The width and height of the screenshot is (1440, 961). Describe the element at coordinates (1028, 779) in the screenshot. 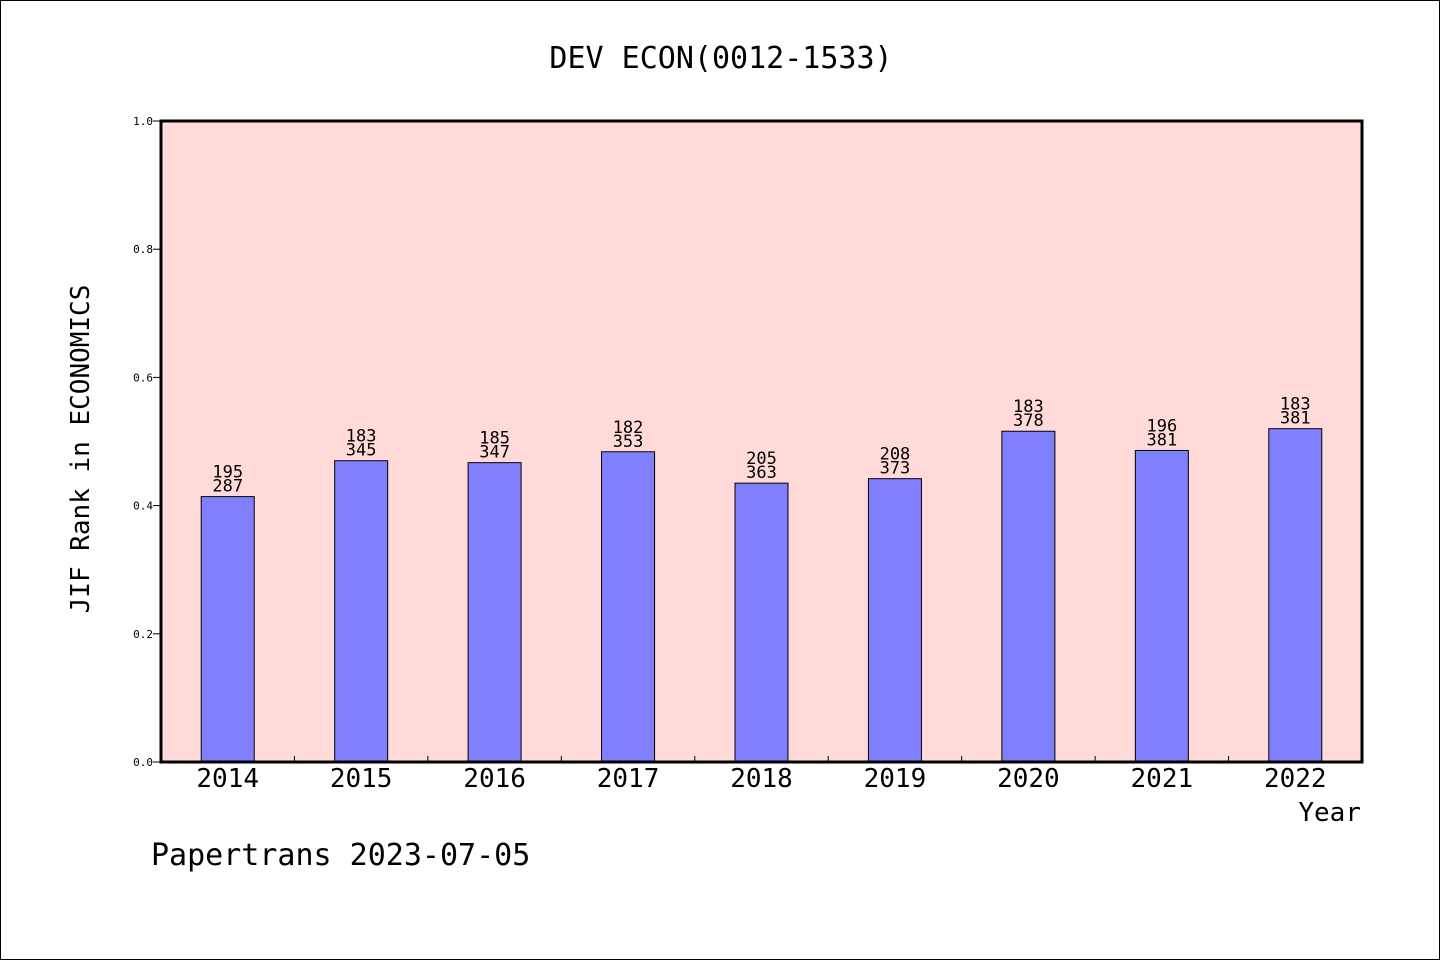

I see `x-tick-label: 2020` at that location.